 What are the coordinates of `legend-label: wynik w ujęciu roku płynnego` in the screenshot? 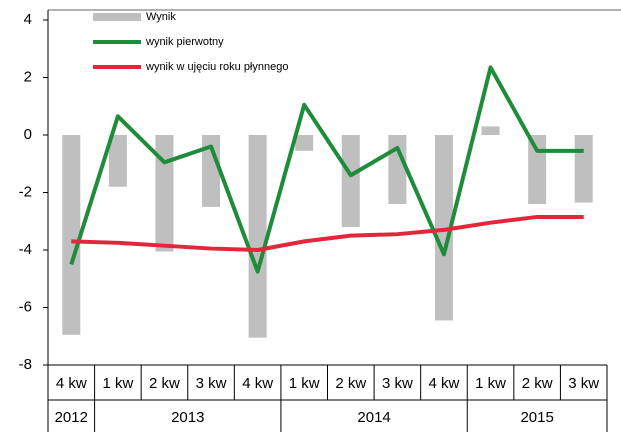 It's located at (216, 67).